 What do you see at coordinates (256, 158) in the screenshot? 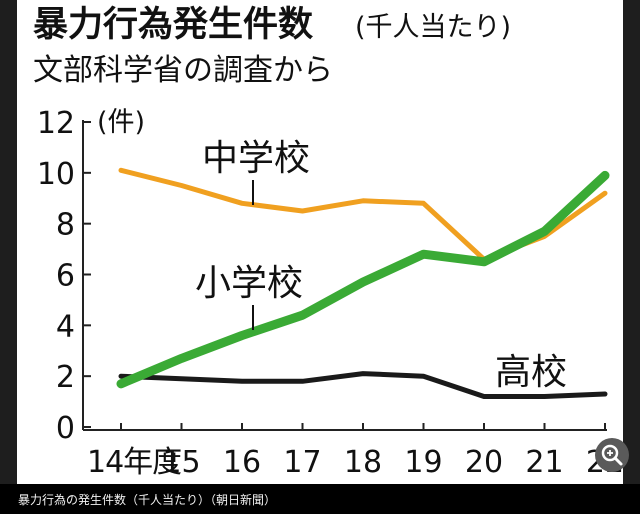
I see `series-label: 中学校` at bounding box center [256, 158].